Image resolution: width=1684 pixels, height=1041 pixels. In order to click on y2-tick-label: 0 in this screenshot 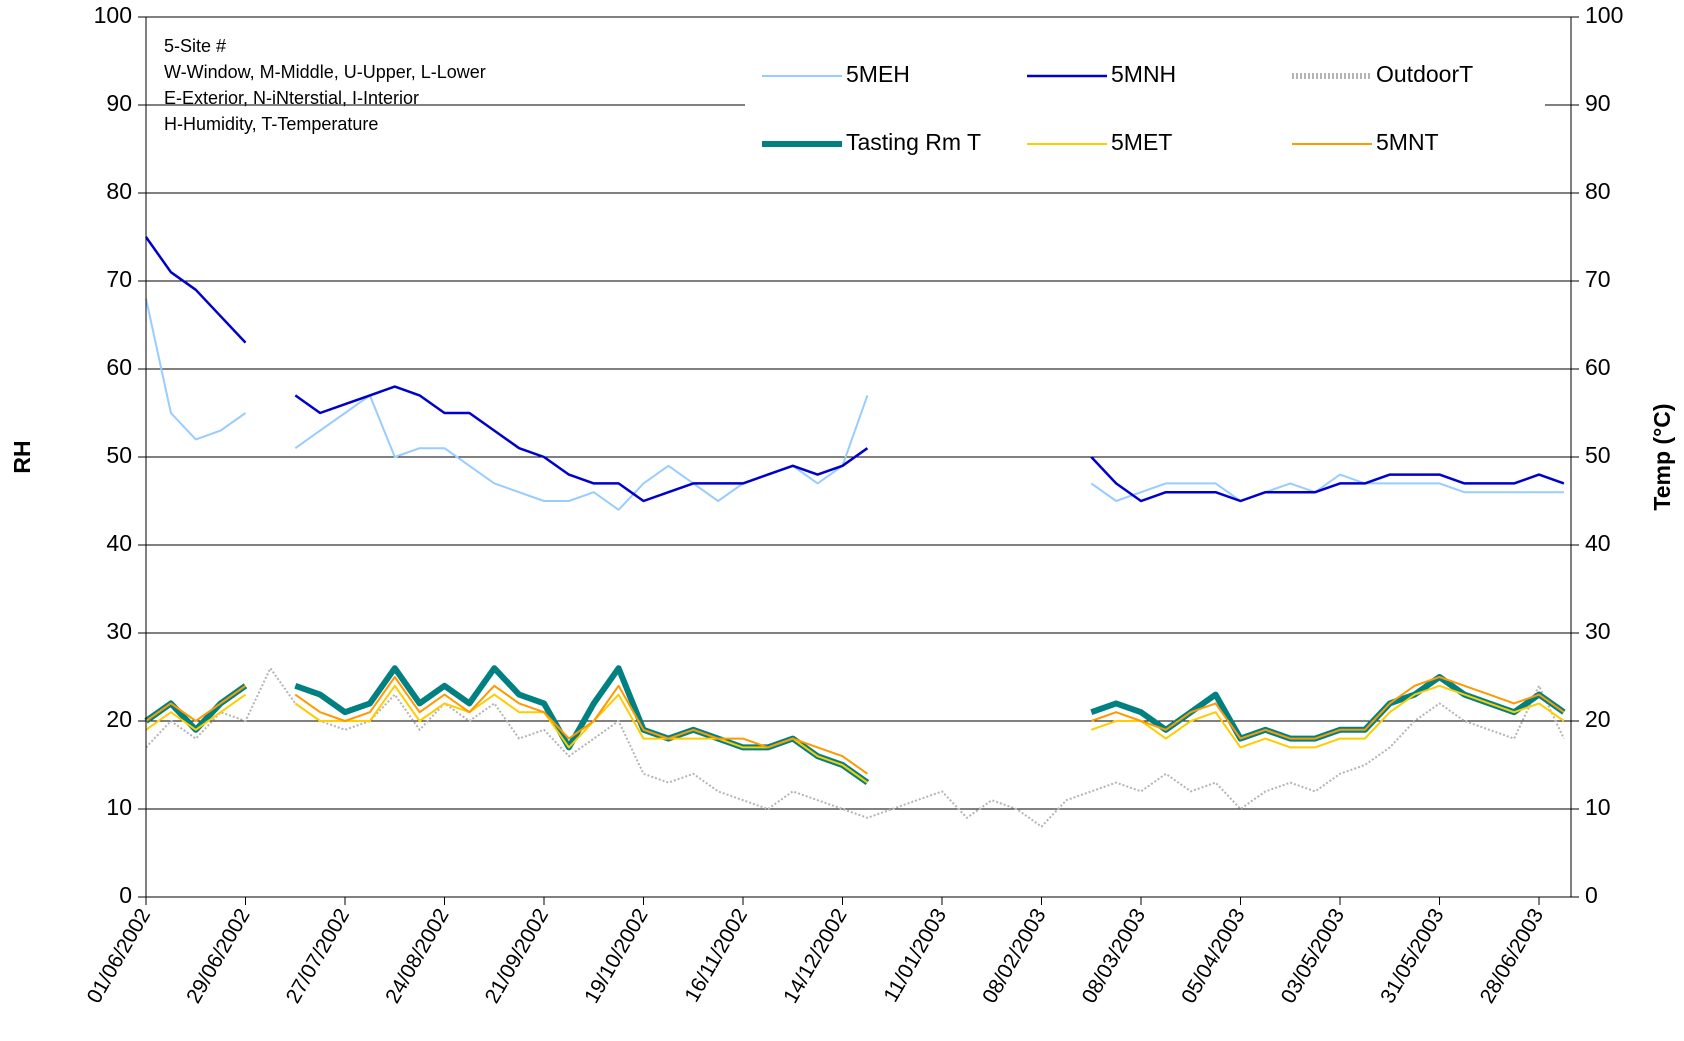, I will do `click(1591, 895)`.